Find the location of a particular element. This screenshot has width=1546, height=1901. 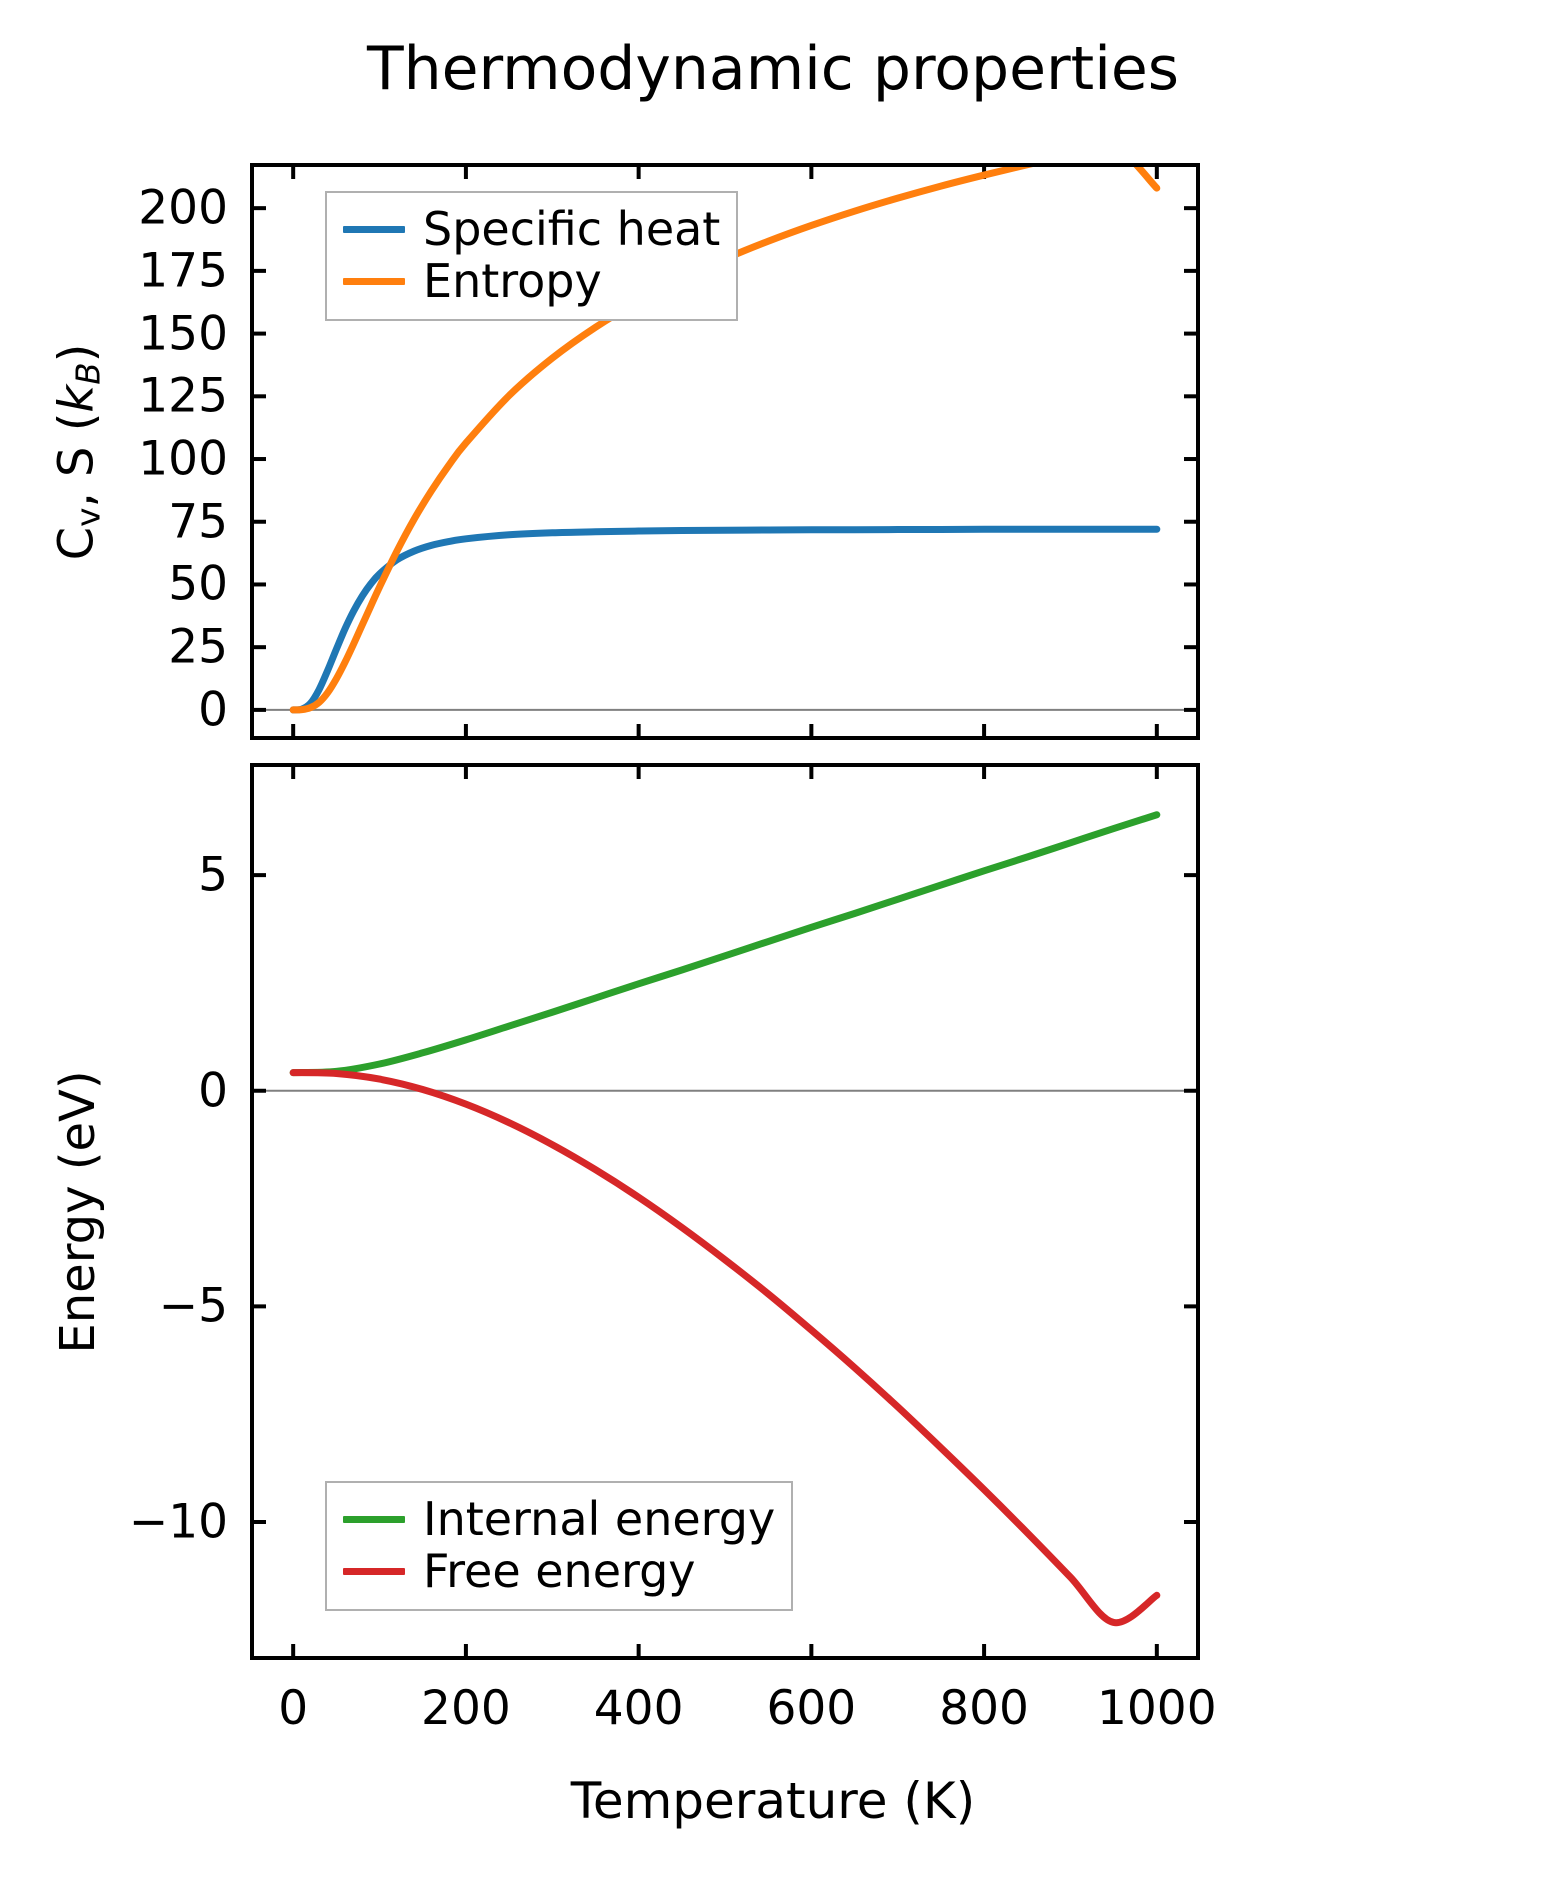

energy-ytick-label: −5 is located at coordinates (193, 1306).